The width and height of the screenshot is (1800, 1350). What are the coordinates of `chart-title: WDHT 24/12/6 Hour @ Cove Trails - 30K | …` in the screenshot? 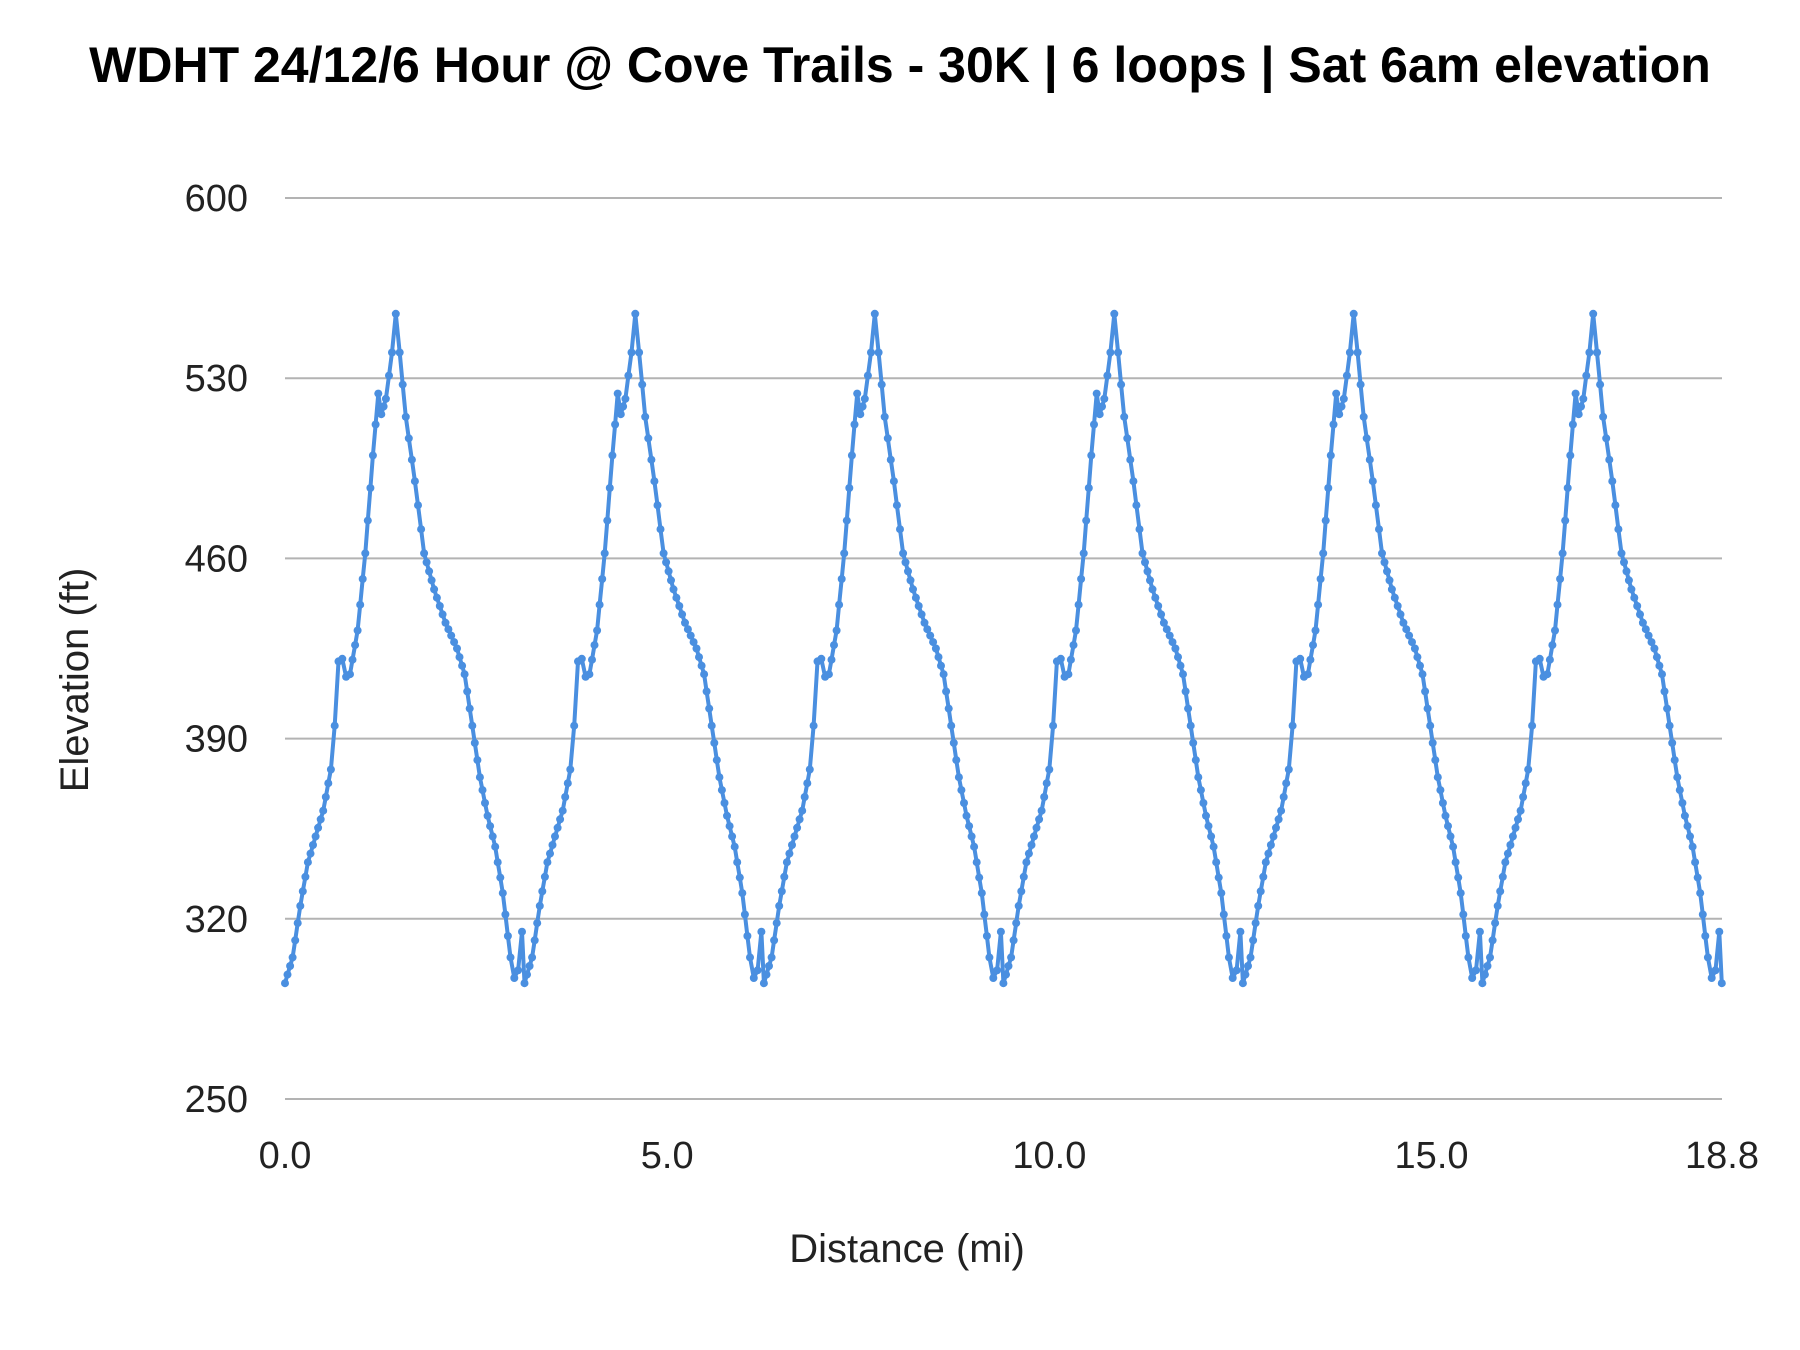 It's located at (900, 65).